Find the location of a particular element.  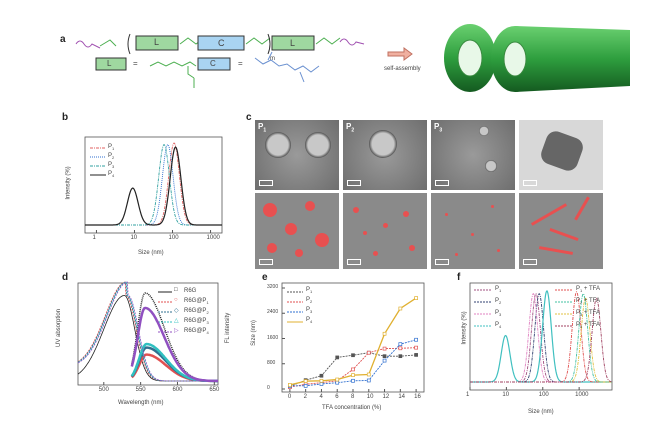

legend-marker-d: ◇ is located at coordinates (176, 311).